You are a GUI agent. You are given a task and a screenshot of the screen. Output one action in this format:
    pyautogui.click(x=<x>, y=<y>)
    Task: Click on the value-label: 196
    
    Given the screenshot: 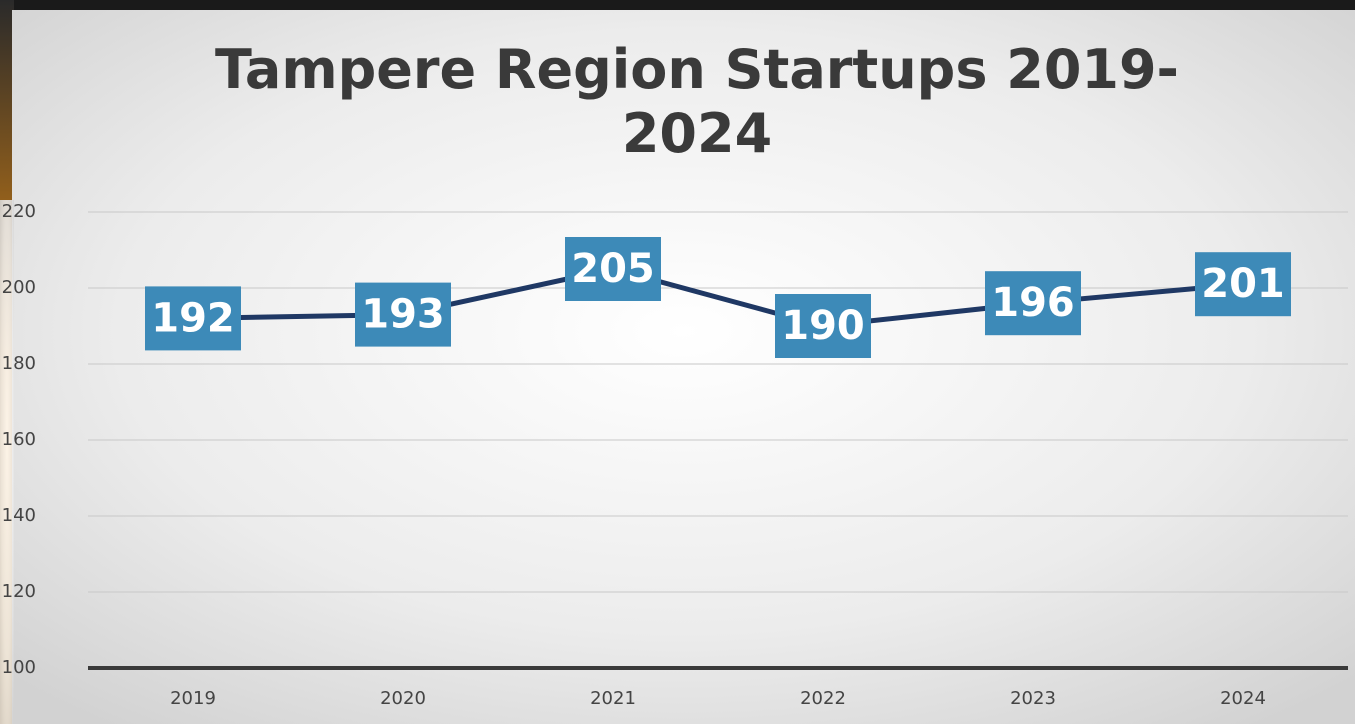 What is the action you would take?
    pyautogui.click(x=1033, y=303)
    